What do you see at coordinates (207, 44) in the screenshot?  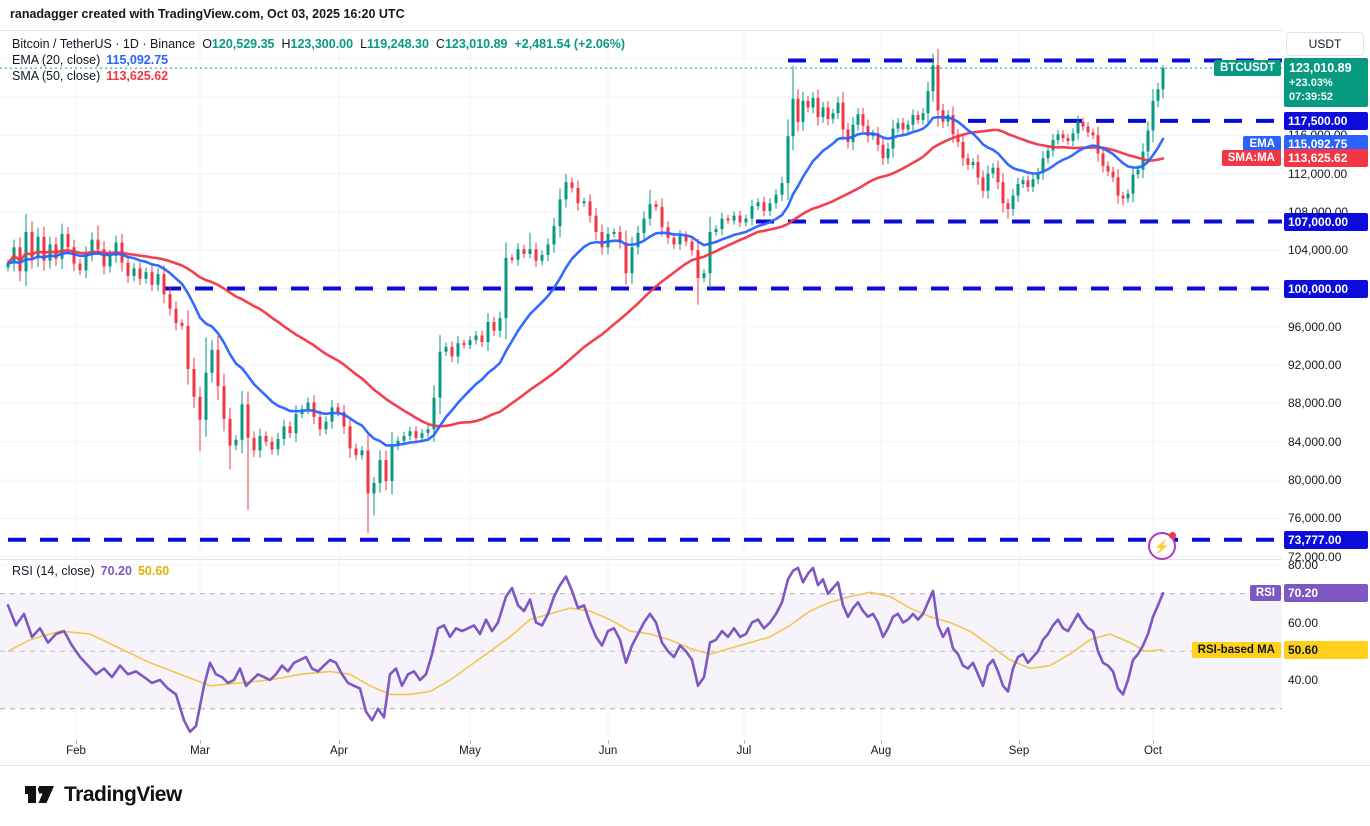 I see `ohlc-key: O` at bounding box center [207, 44].